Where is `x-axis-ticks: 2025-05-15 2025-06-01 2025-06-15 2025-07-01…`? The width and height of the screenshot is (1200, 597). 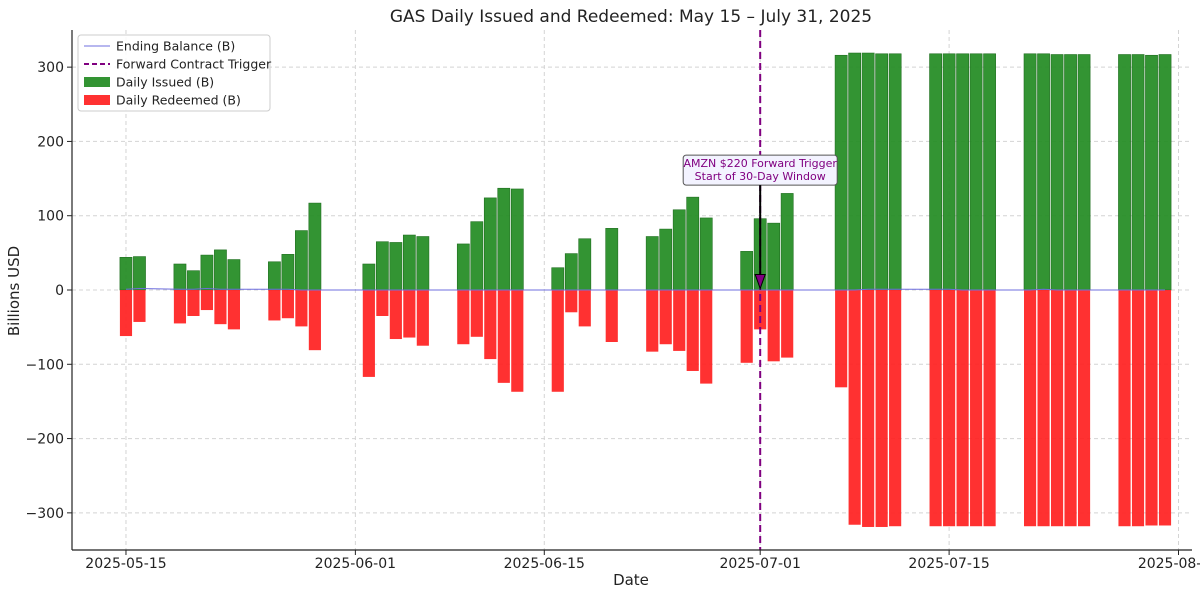 x-axis-ticks: 2025-05-15 2025-06-01 2025-06-15 2025-07-01… is located at coordinates (642, 561).